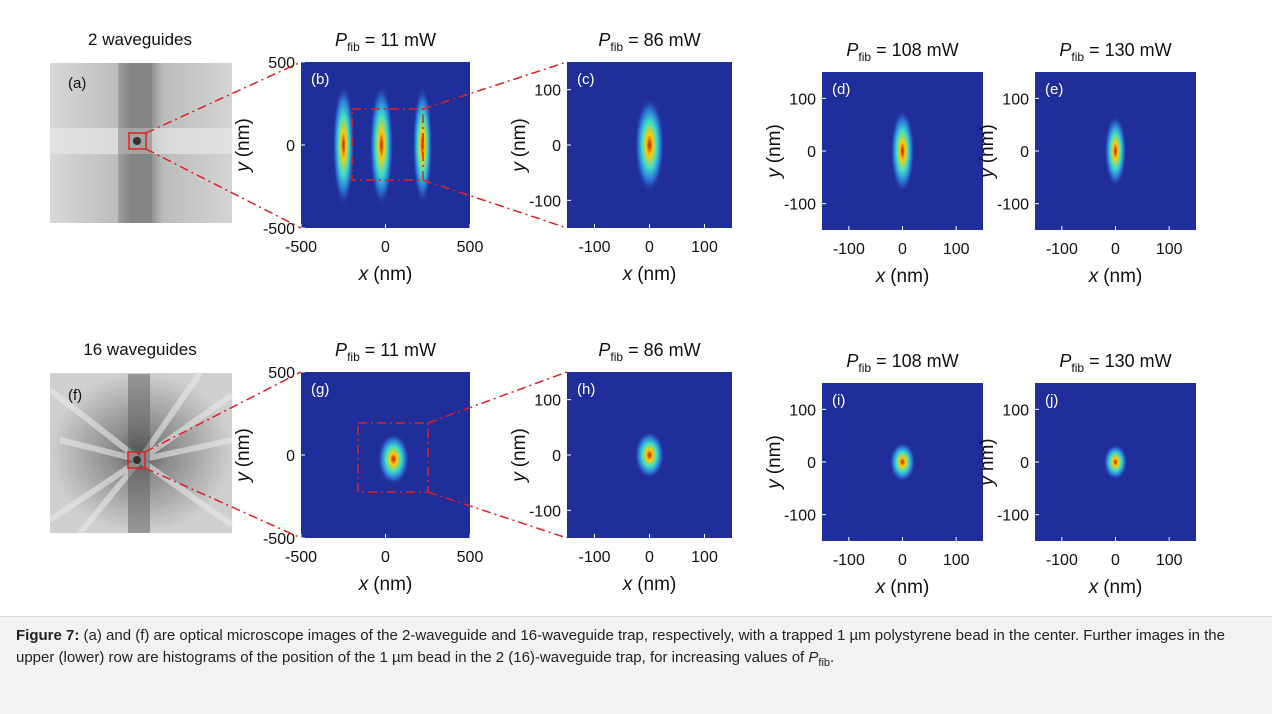 The height and width of the screenshot is (714, 1272). Describe the element at coordinates (393, 457) in the screenshot. I see `zoom-box` at that location.